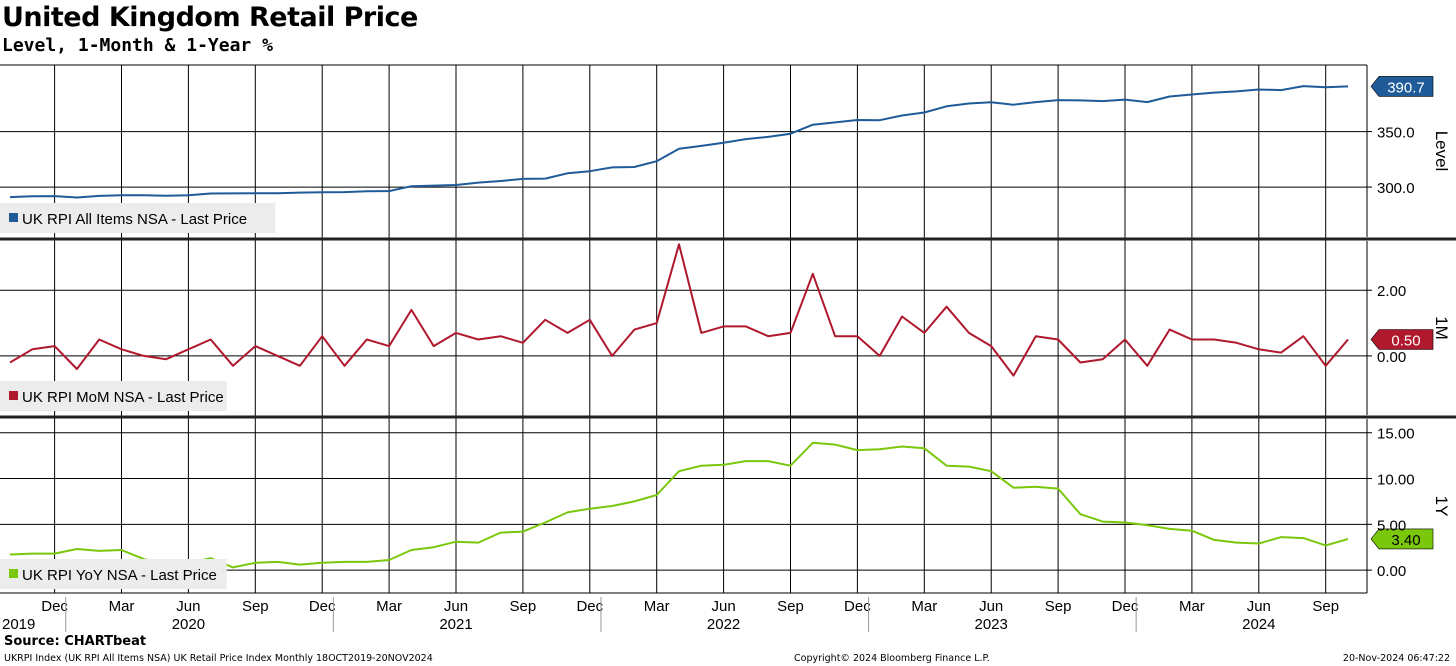  What do you see at coordinates (892, 658) in the screenshot?
I see `footer-copyright: Copyright© 2024 Bloomberg Finance L.P.` at bounding box center [892, 658].